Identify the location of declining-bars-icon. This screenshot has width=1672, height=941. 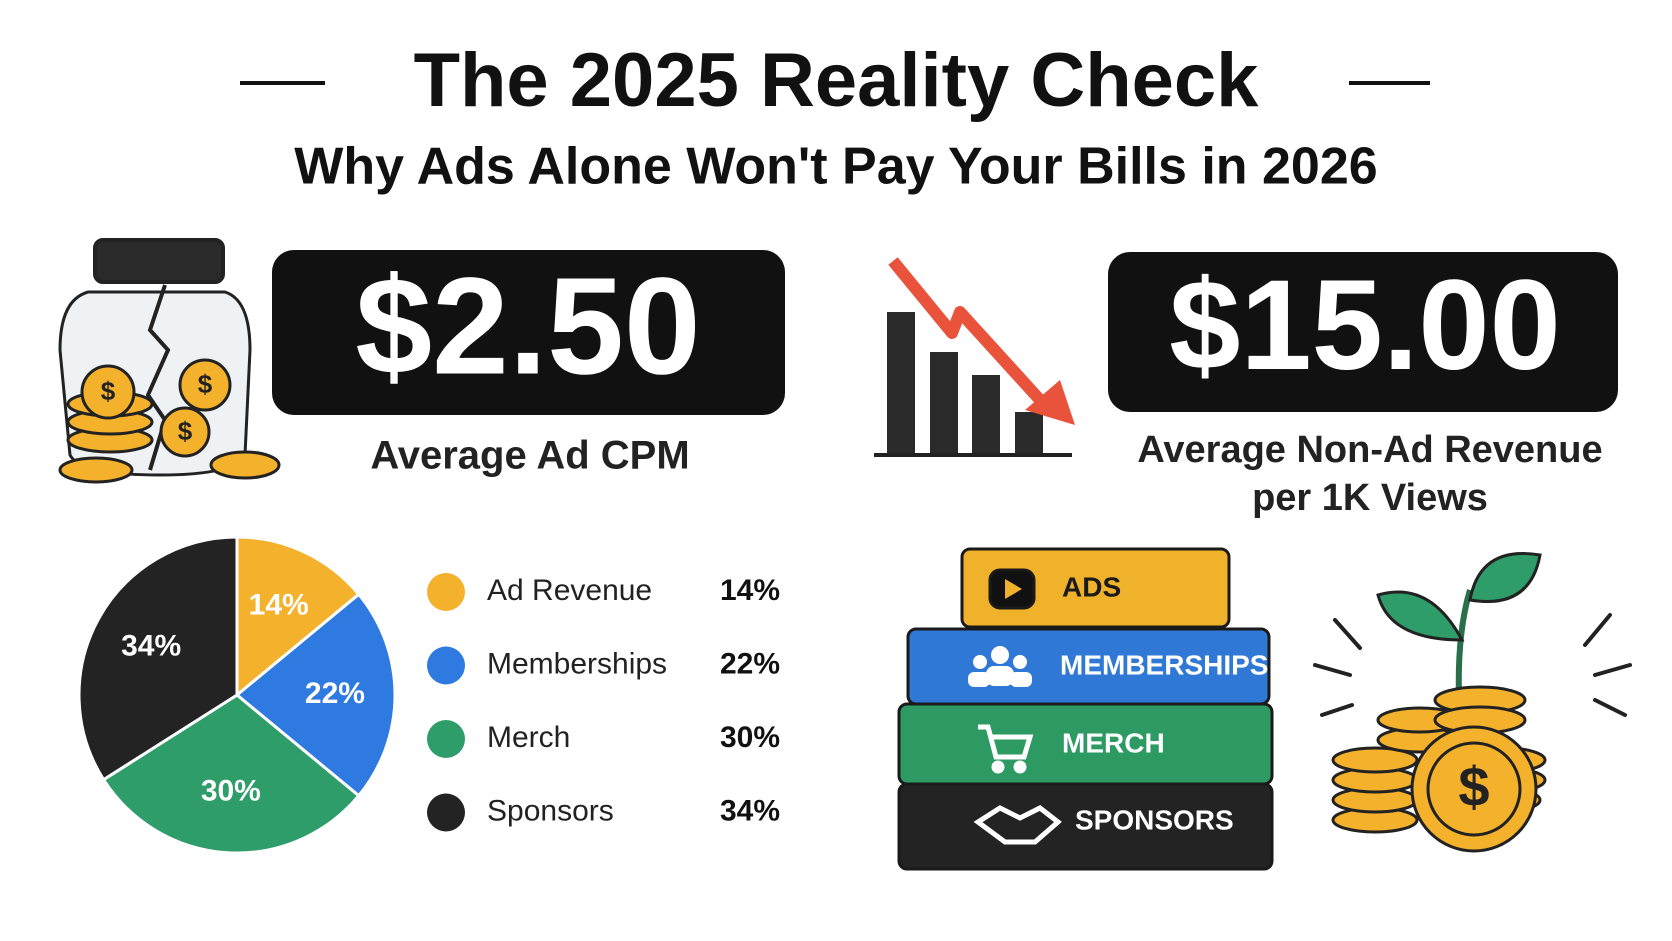
(974, 357).